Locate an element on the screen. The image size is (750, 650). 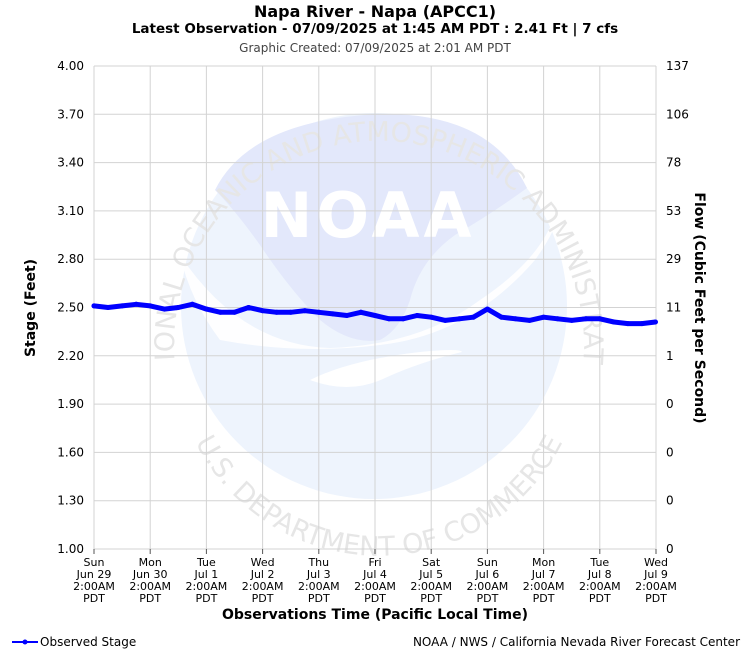
x-tick-label: Sun Jul 6 2:00AM PDT is located at coordinates (488, 580).